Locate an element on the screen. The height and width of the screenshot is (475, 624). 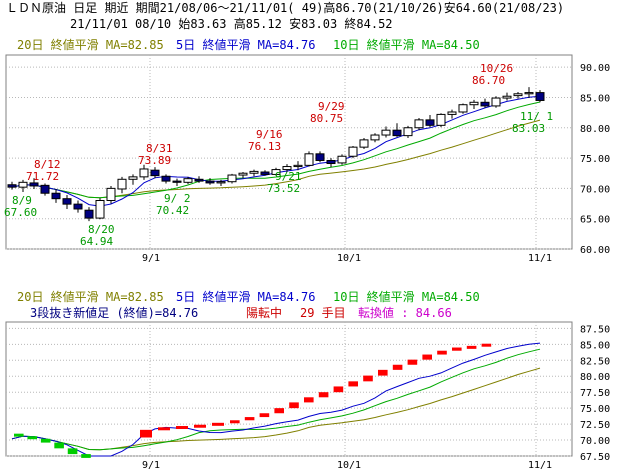
annotation-date: 9/16 is located at coordinates (269, 134).